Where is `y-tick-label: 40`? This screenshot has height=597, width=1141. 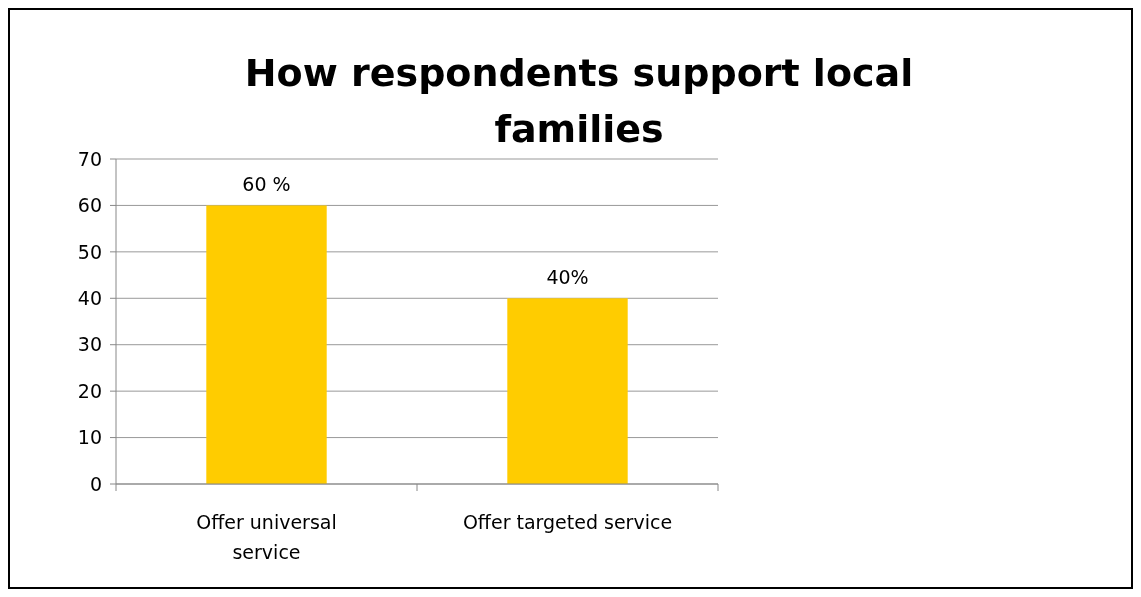 y-tick-label: 40 is located at coordinates (89, 297).